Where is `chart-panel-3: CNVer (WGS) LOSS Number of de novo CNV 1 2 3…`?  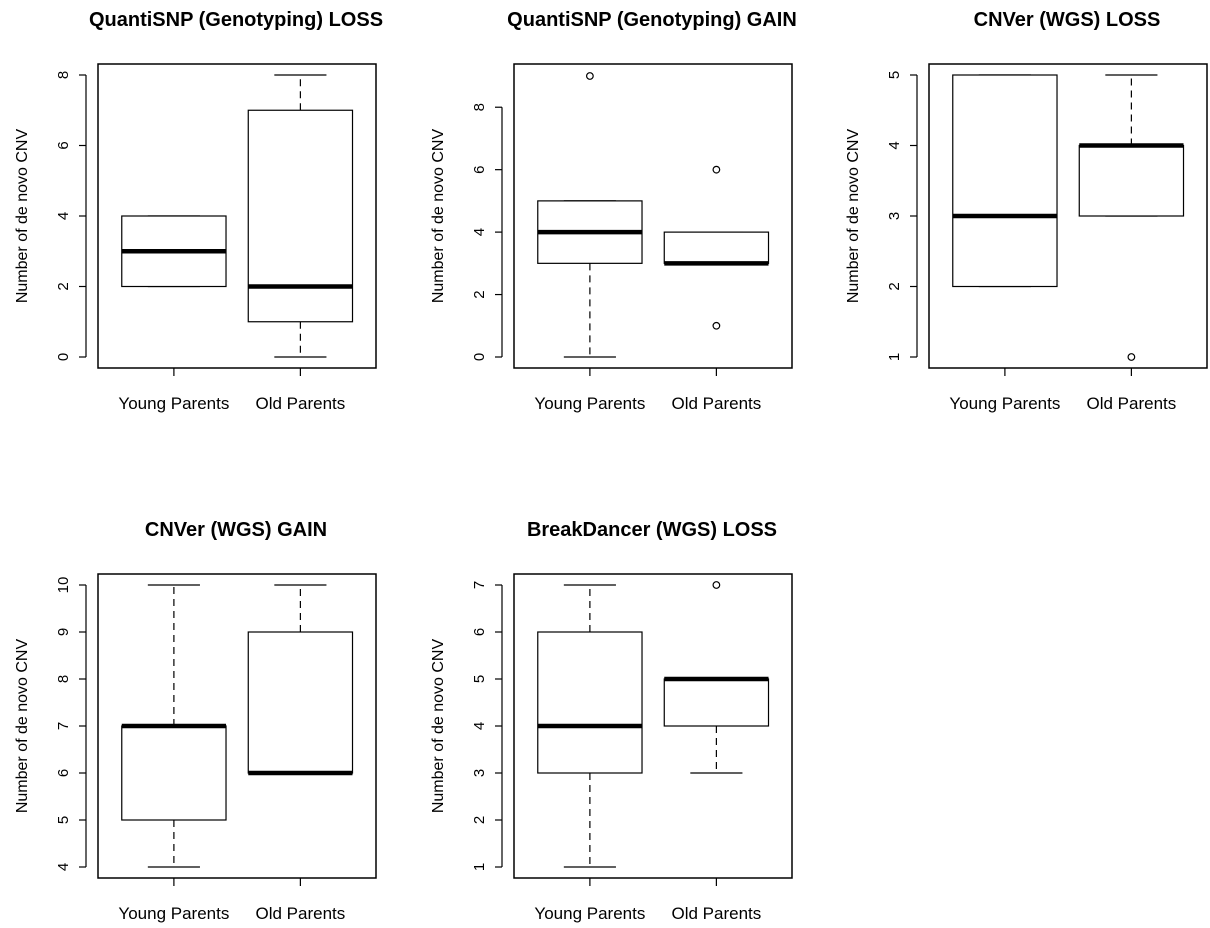
chart-panel-3: CNVer (WGS) LOSS Number of de novo CNV 1 2 3… is located at coordinates (1026, 211).